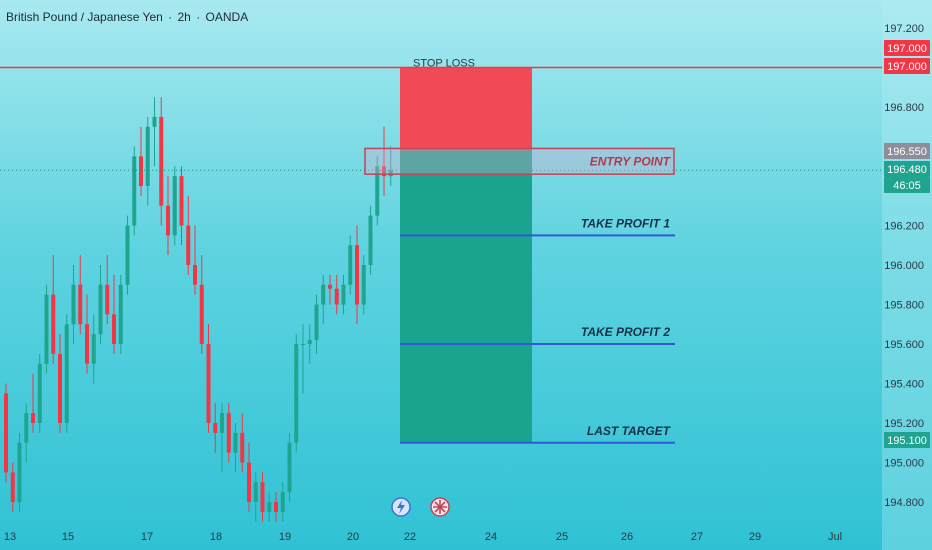 The image size is (932, 550). Describe the element at coordinates (410, 537) in the screenshot. I see `time-tick-label: 22` at that location.